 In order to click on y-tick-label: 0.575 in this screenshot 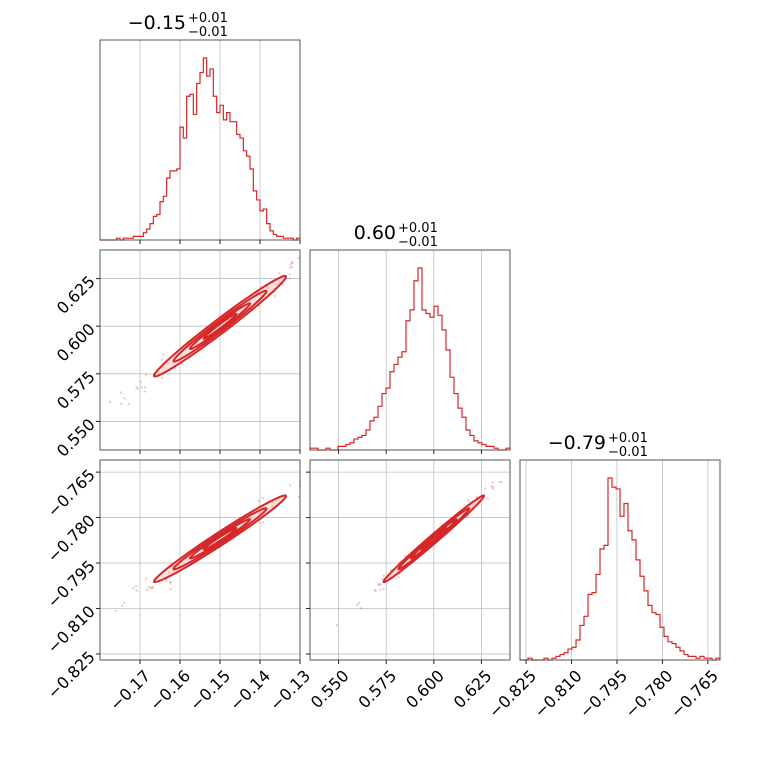, I will do `click(76, 390)`.